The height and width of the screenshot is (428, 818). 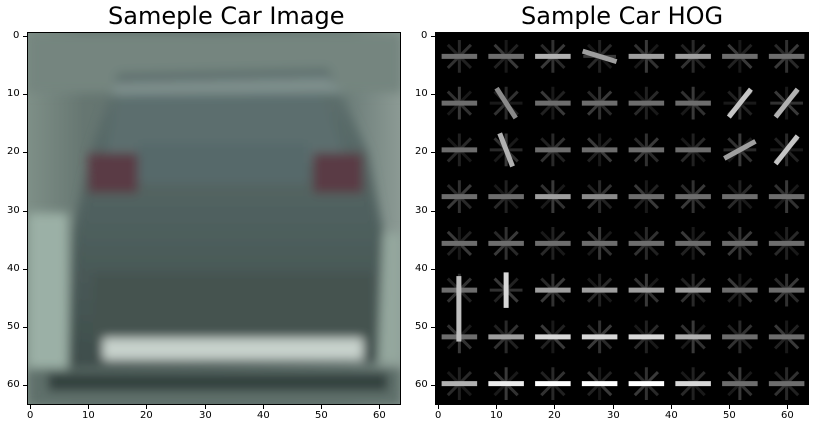 I want to click on left-x-tick: 40, so click(x=263, y=415).